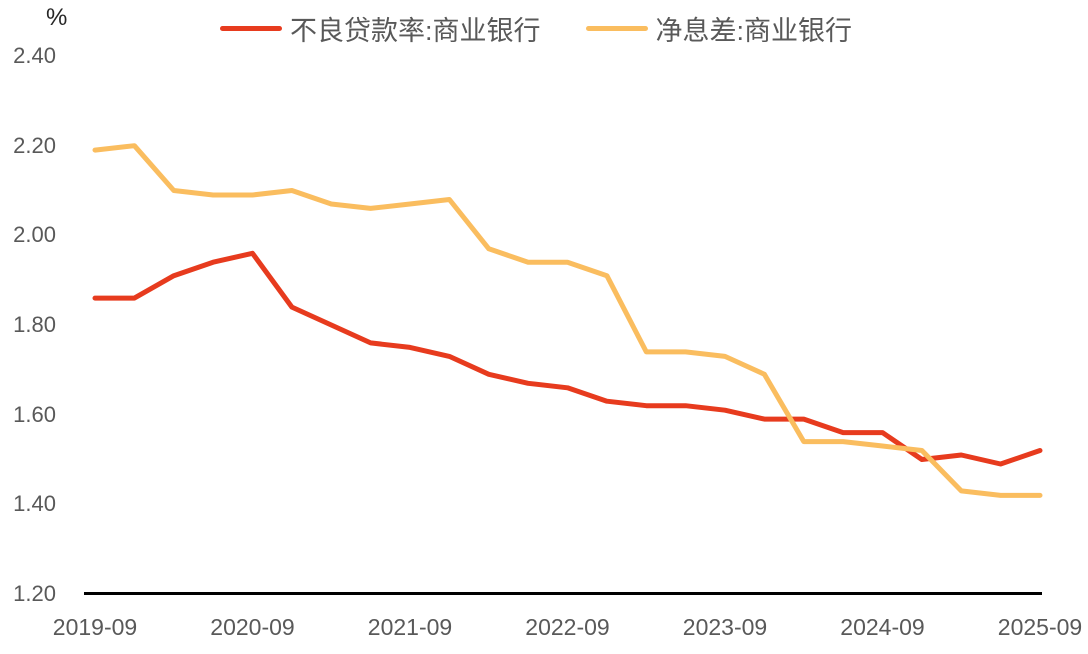 Image resolution: width=1088 pixels, height=654 pixels. Describe the element at coordinates (34, 414) in the screenshot. I see `y-tick-label: 1.60` at that location.